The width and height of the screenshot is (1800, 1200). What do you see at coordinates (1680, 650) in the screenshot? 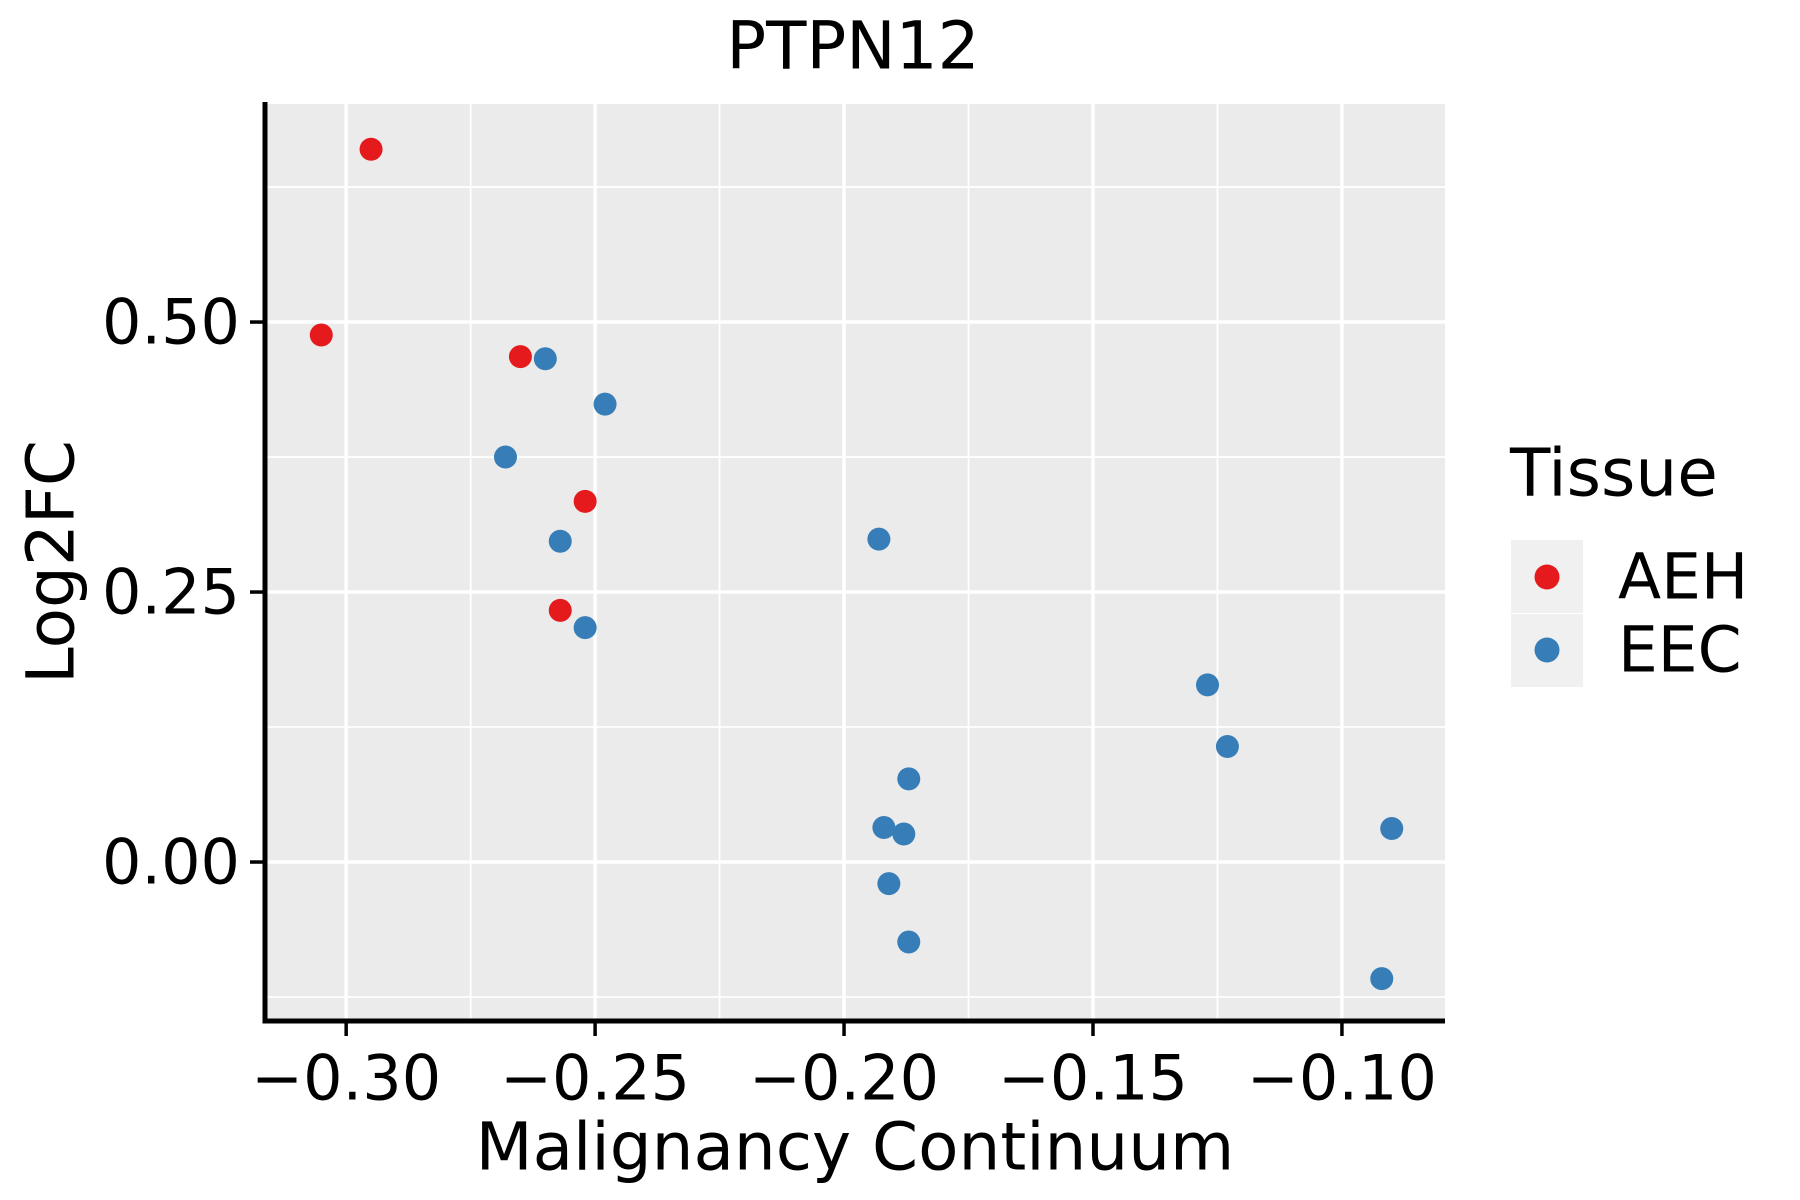
I see `legend-item-label: EEC` at bounding box center [1680, 650].